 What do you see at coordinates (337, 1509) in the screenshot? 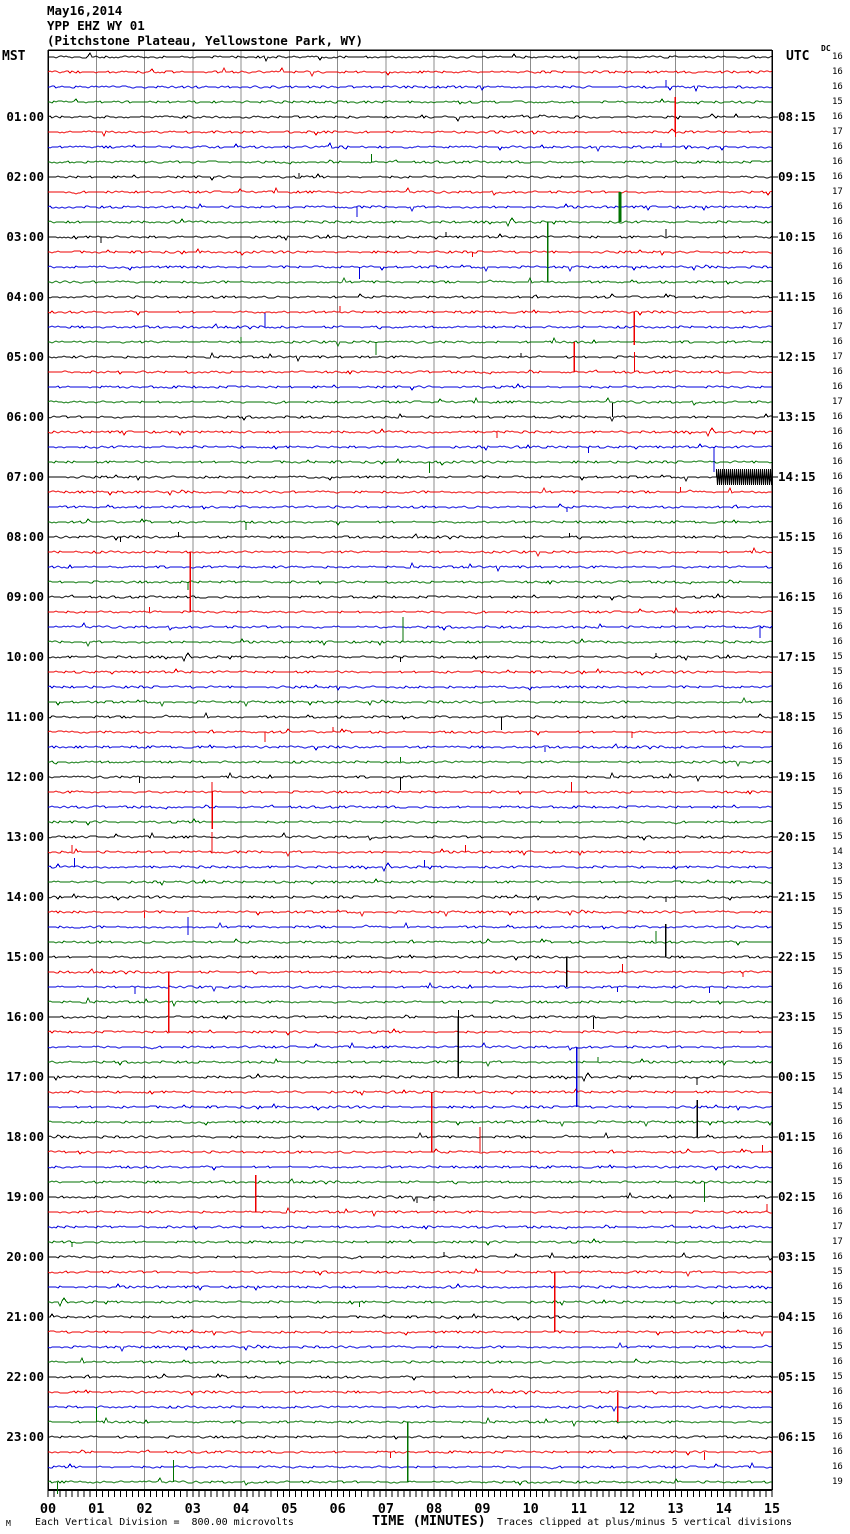
I see `minute-label: 06` at bounding box center [337, 1509].